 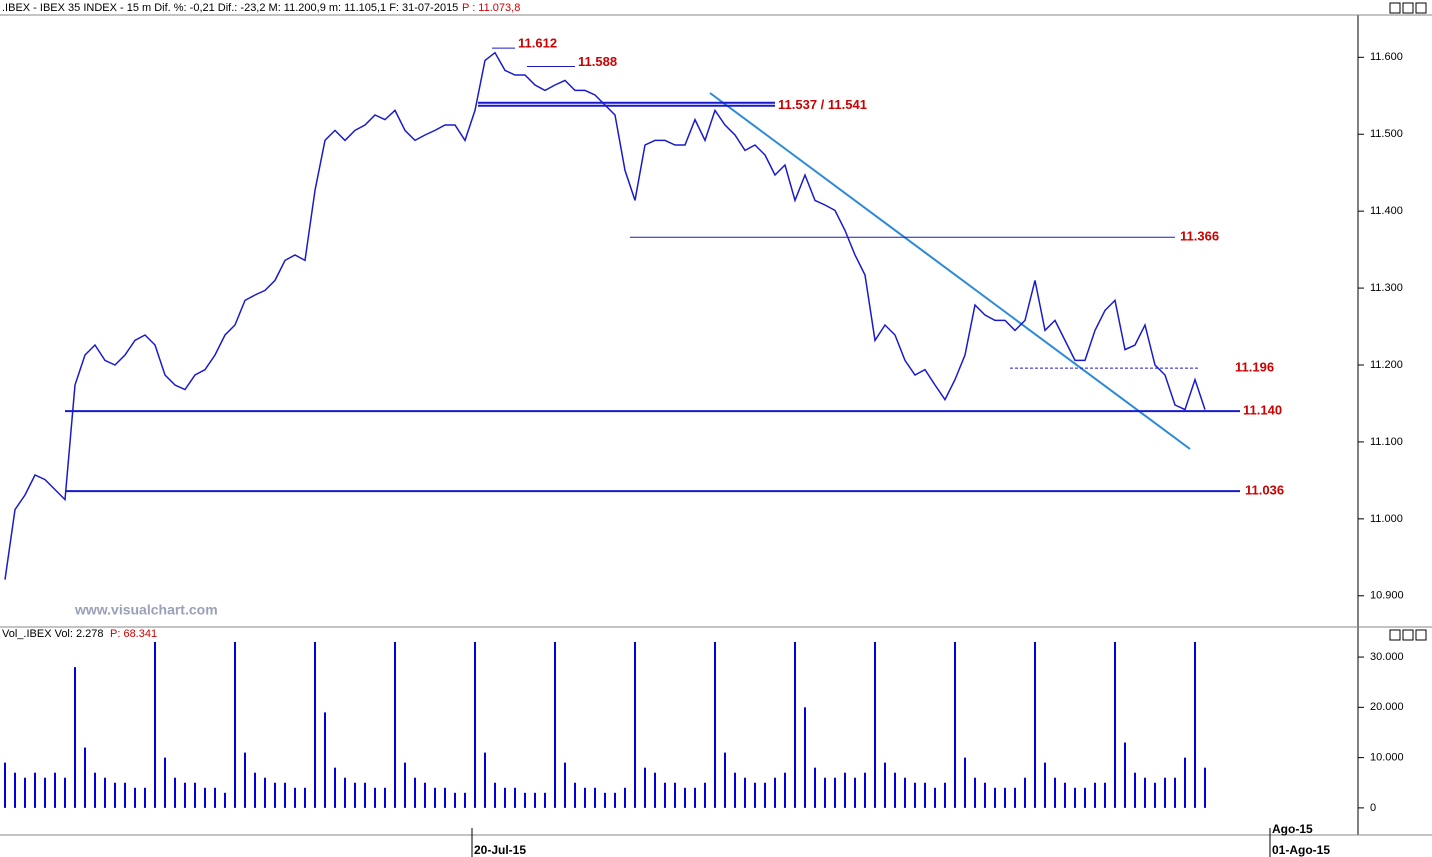 I want to click on date-label: Ago-15, so click(x=1292, y=829).